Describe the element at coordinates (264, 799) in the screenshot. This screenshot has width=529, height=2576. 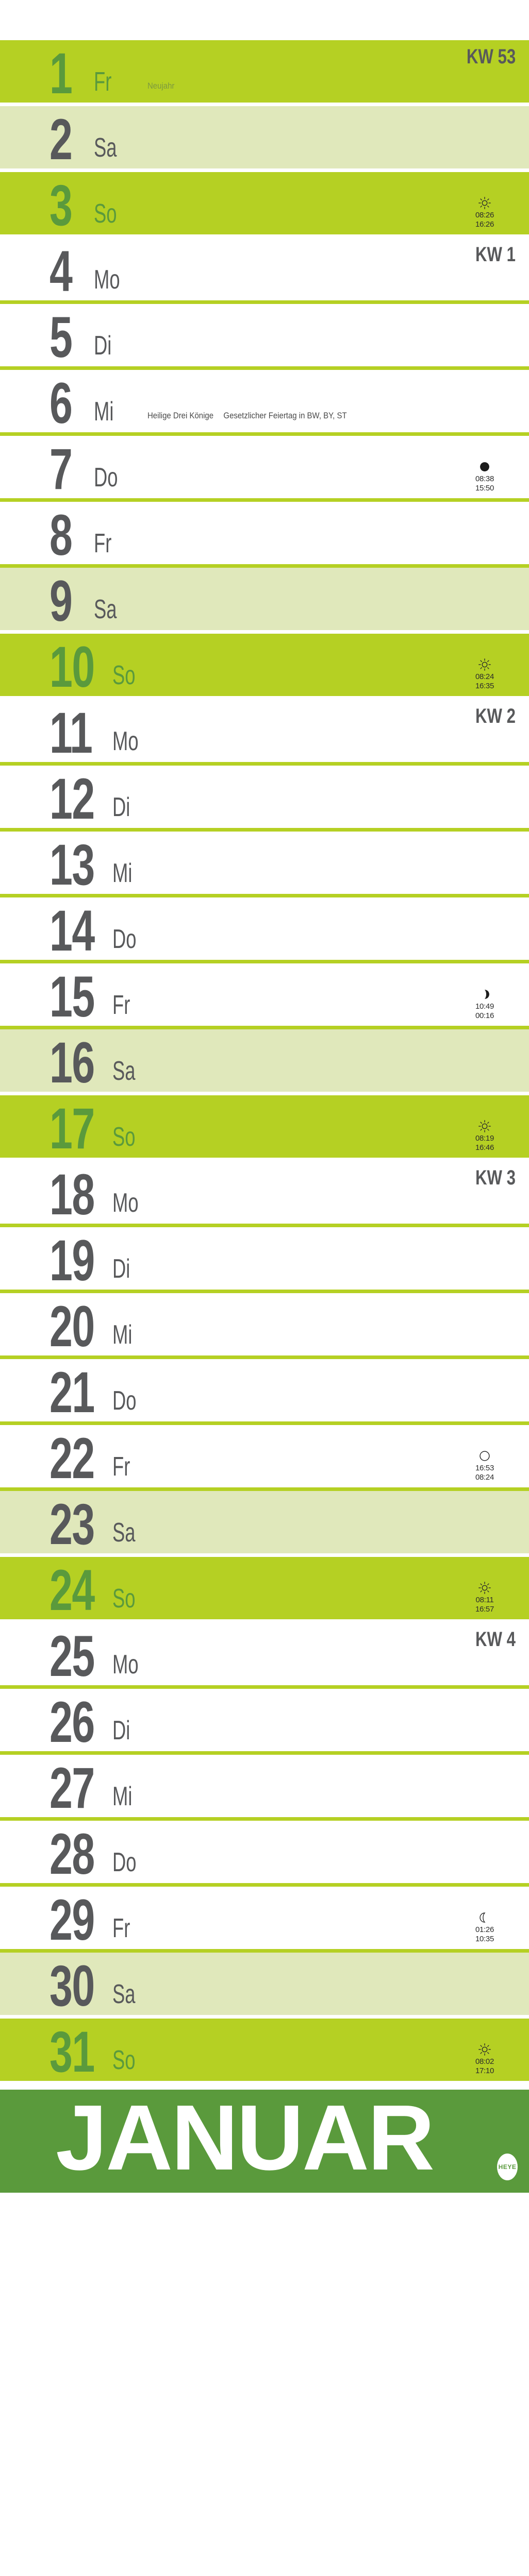
I see `day-row: 12 Di` at that location.